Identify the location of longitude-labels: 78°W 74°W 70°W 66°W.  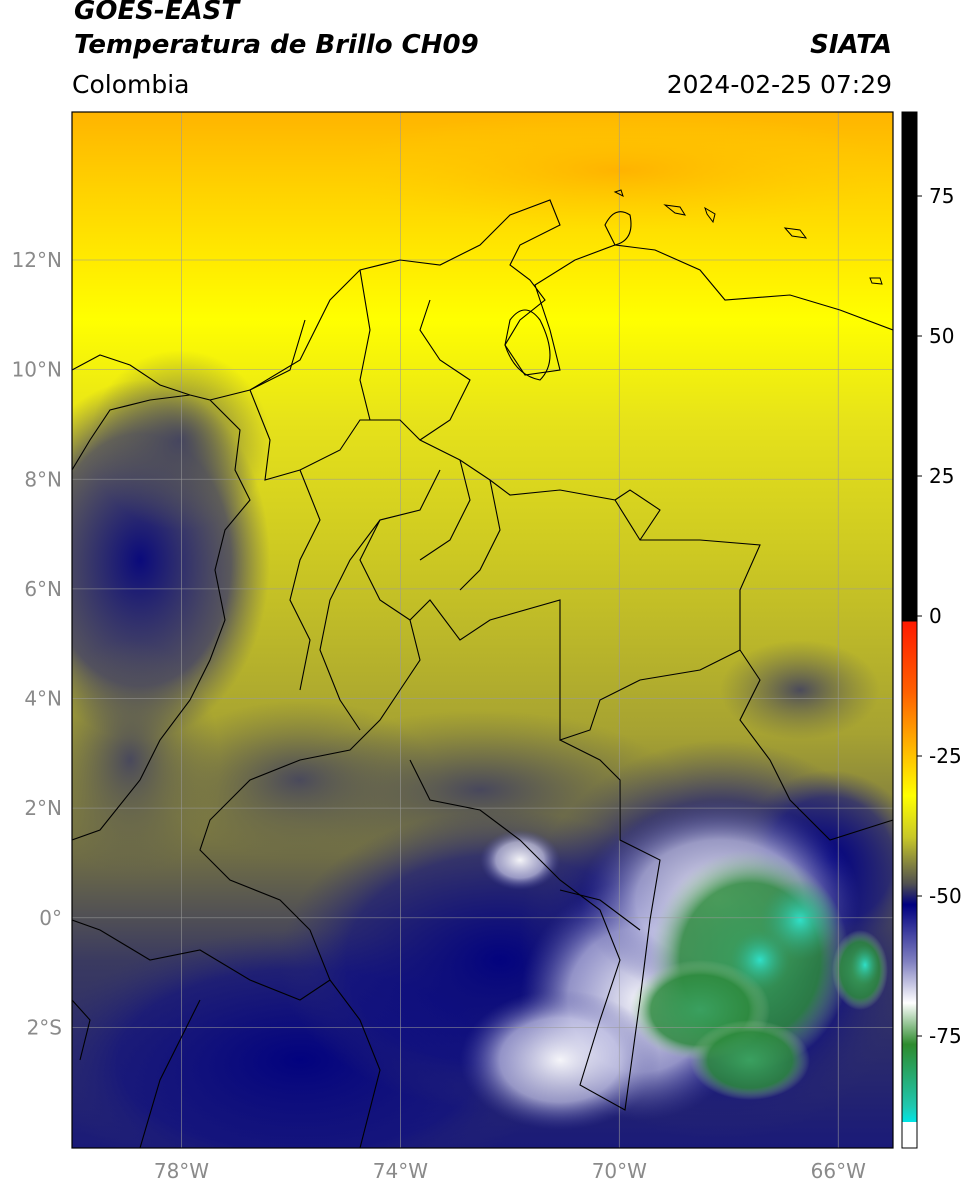
(510, 1171).